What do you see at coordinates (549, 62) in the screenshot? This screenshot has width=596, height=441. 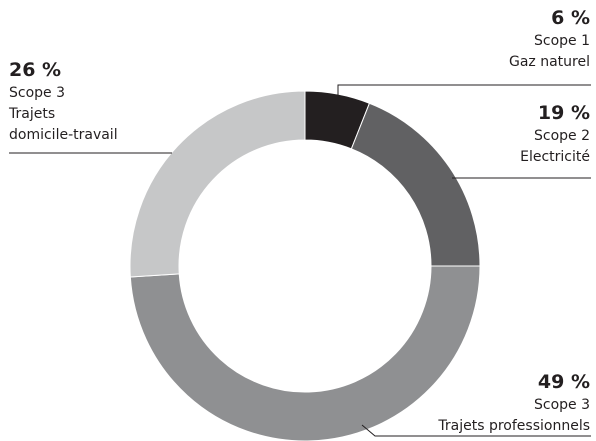 I see `slice-label-line: Gaz naturel` at bounding box center [549, 62].